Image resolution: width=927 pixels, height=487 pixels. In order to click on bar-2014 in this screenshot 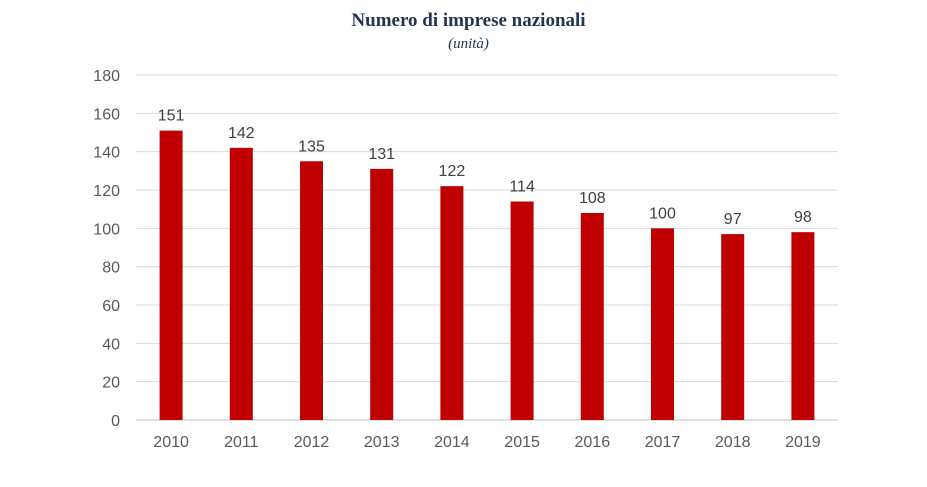, I will do `click(452, 303)`.